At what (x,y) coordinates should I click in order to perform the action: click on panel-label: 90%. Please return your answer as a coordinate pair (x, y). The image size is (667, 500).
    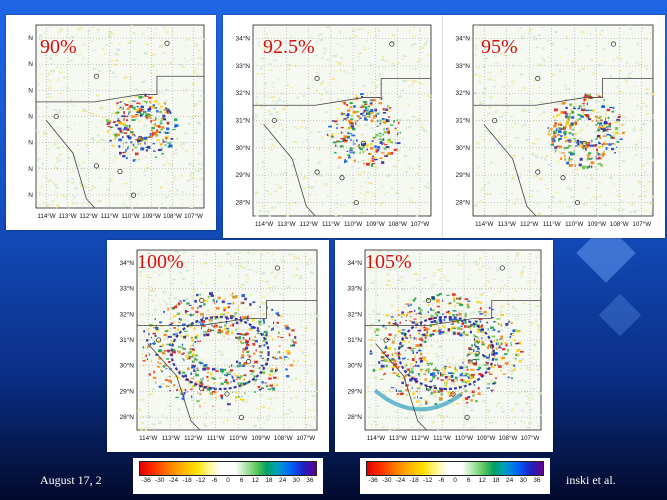
    Looking at the image, I should click on (58, 47).